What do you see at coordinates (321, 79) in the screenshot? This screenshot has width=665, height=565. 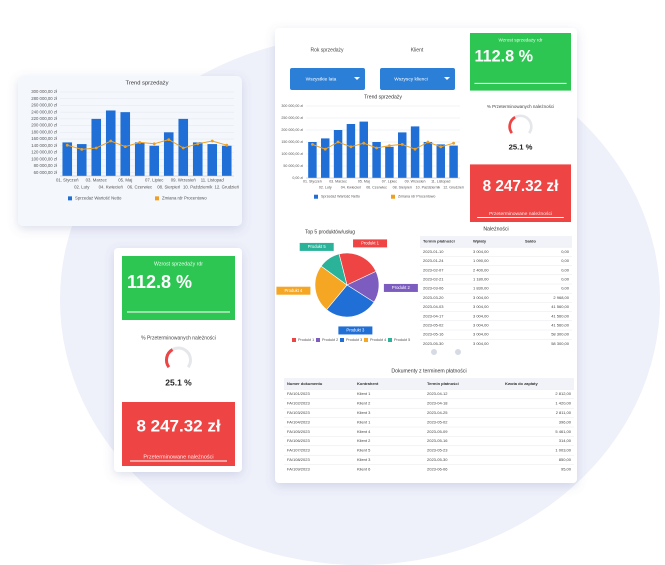 I see `filter-value: Wszystkie lata` at bounding box center [321, 79].